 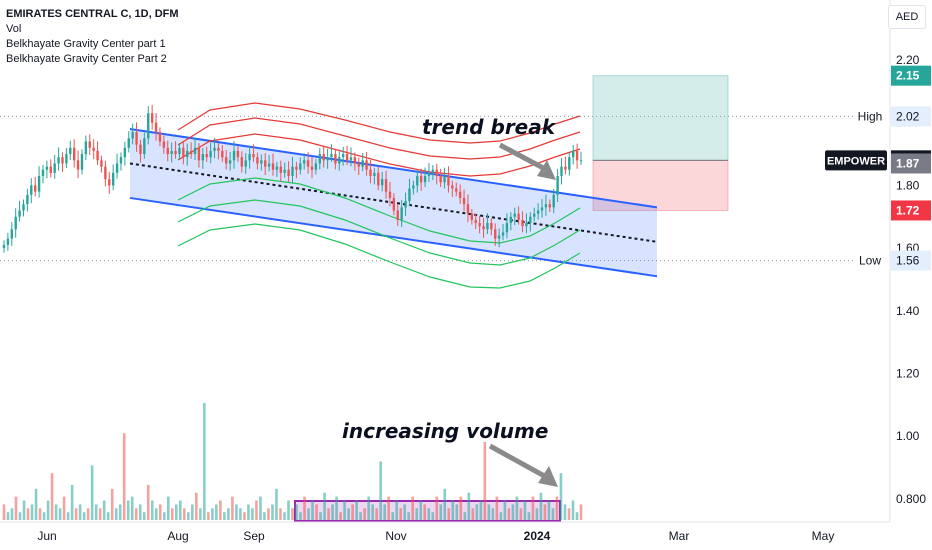 I want to click on channel-lower-line, so click(x=393, y=237).